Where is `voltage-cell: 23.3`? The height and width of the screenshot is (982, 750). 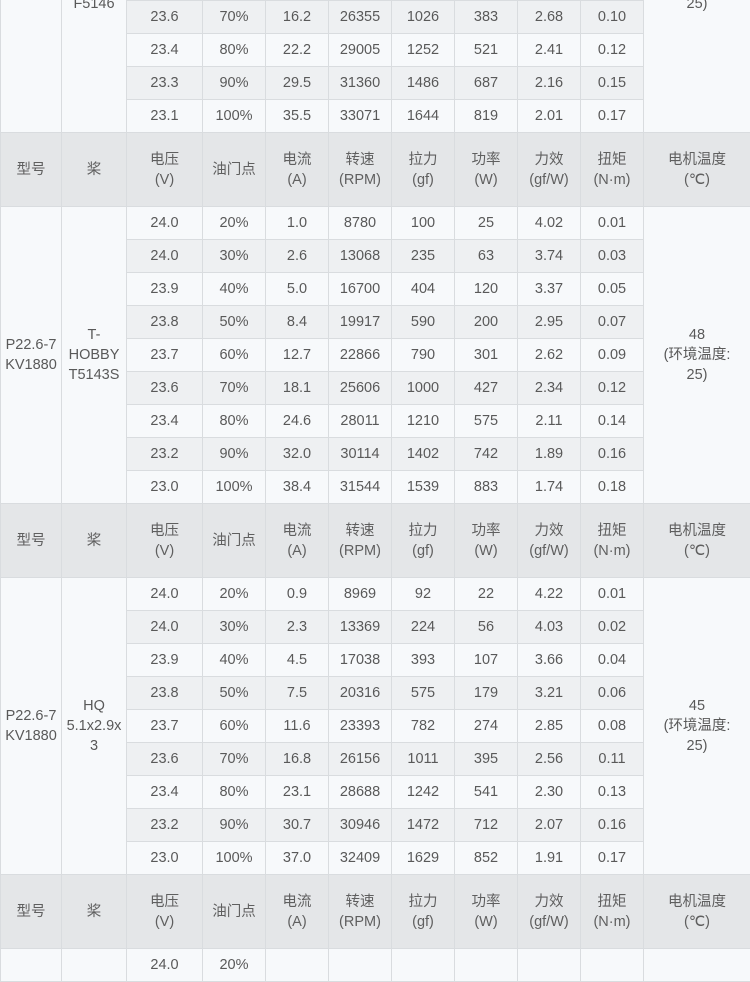 voltage-cell: 23.3 is located at coordinates (165, 83).